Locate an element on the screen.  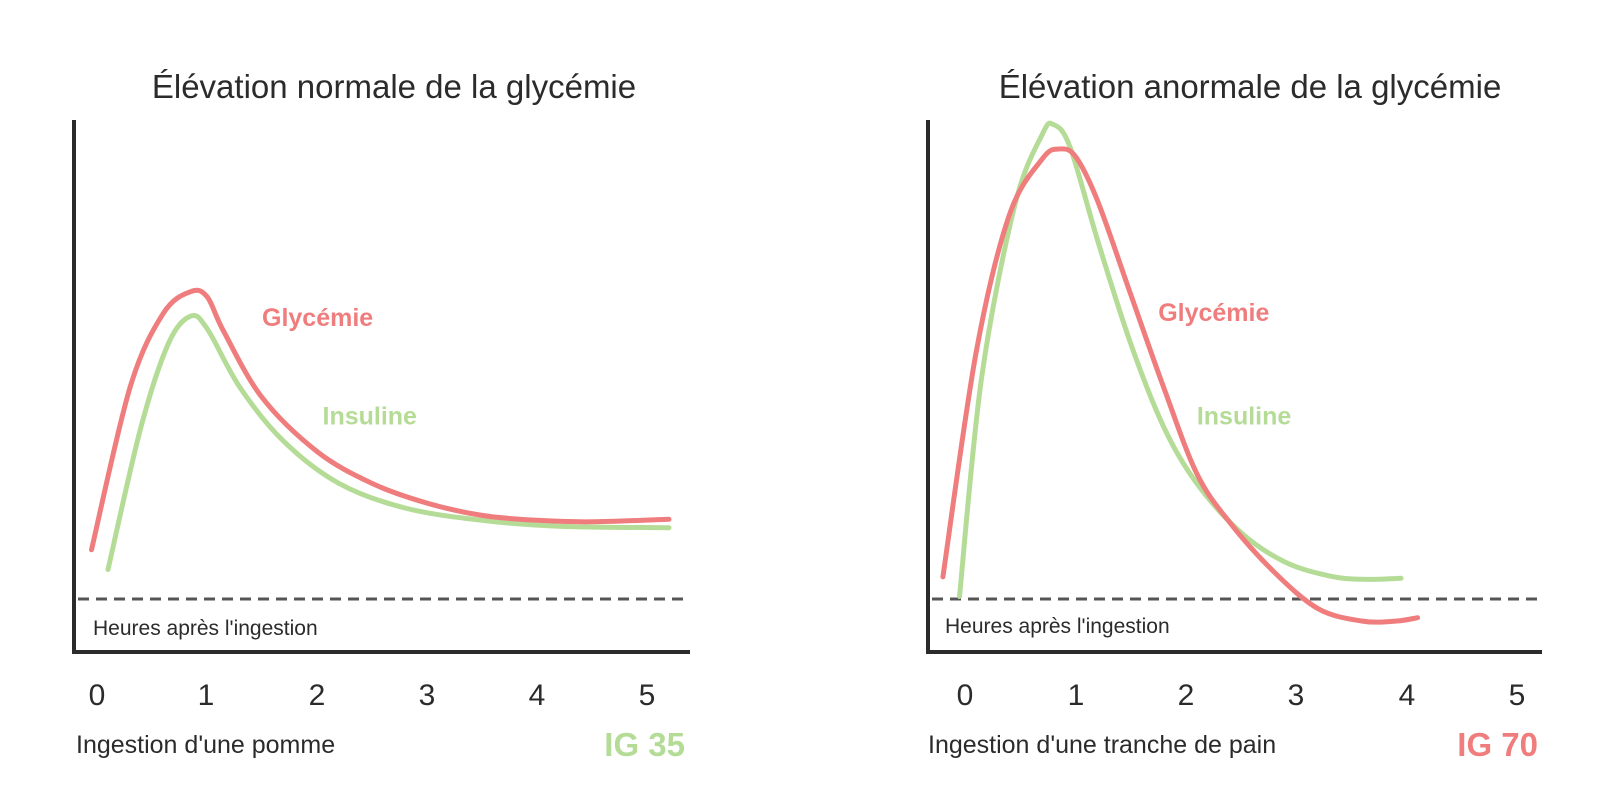
chart-title: Élévation anormale de la glycémie is located at coordinates (1250, 86).